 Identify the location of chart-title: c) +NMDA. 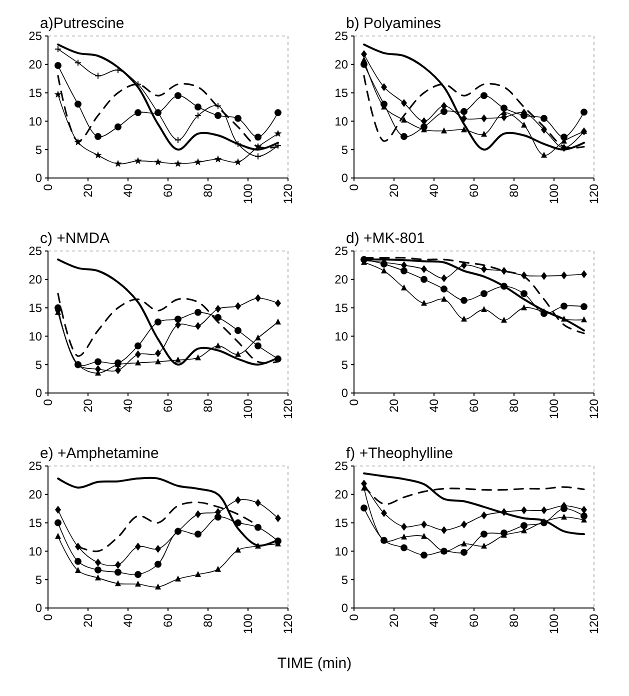
(75, 238).